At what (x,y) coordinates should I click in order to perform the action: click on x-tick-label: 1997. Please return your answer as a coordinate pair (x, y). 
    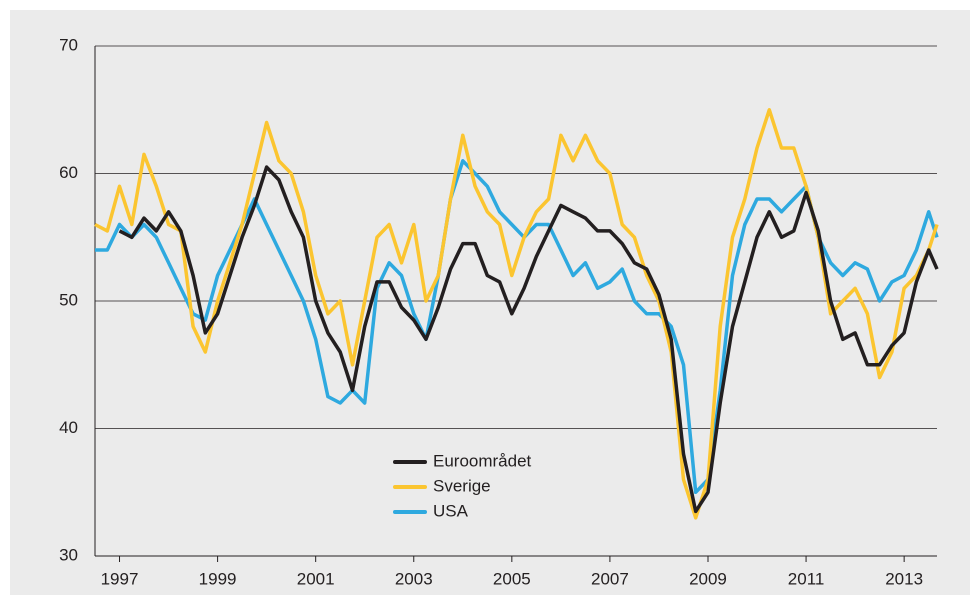
    Looking at the image, I should click on (120, 578).